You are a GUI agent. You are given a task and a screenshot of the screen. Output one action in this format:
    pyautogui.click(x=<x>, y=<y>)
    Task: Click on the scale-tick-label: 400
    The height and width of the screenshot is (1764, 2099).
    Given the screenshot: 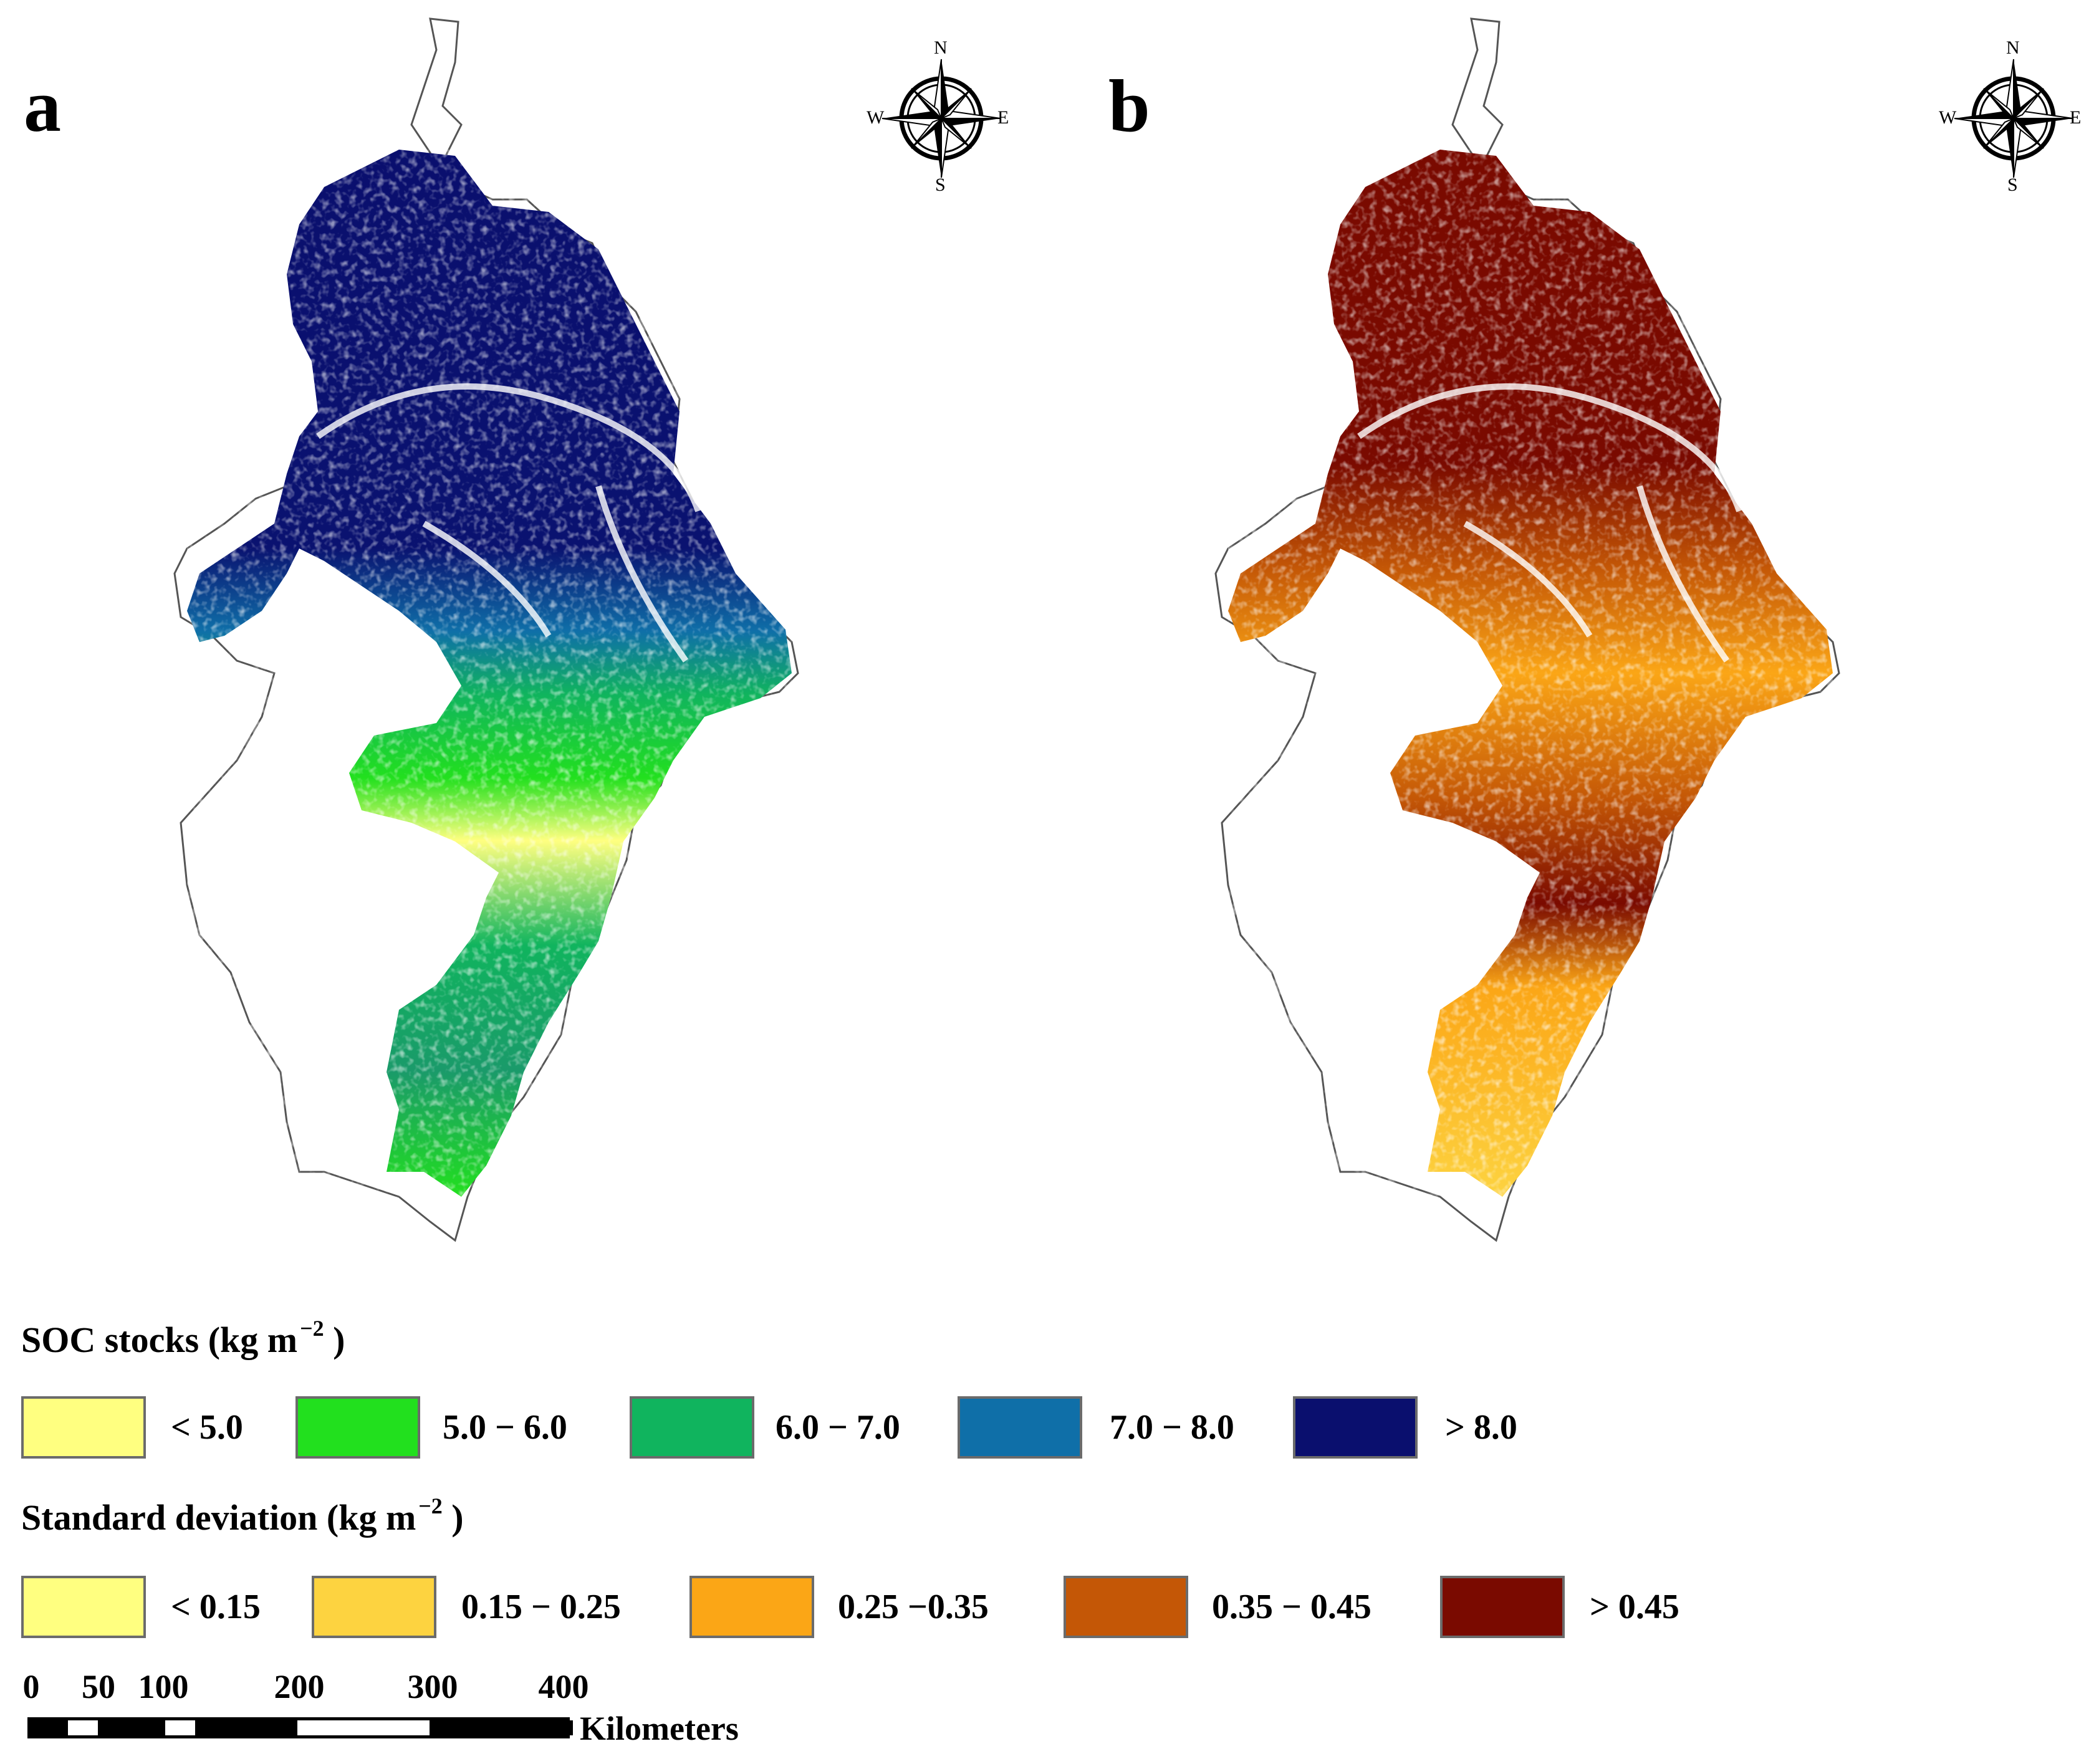 What is the action you would take?
    pyautogui.click(x=563, y=1687)
    